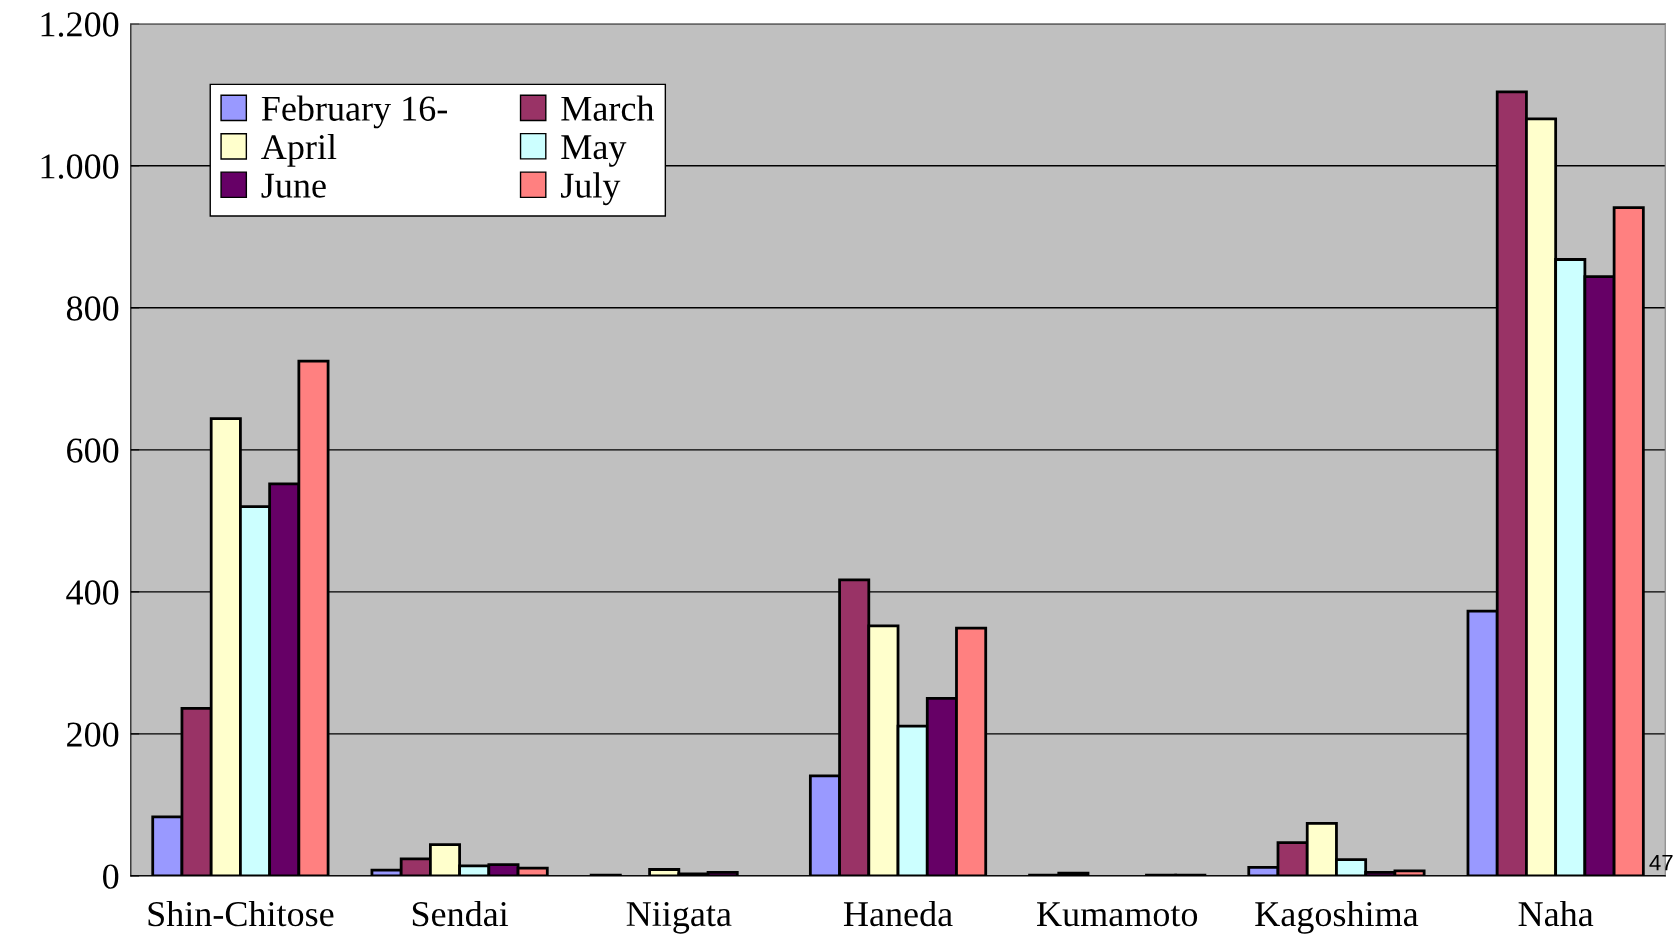 The height and width of the screenshot is (950, 1677). What do you see at coordinates (92, 308) in the screenshot?
I see `y-tick-label: 800` at bounding box center [92, 308].